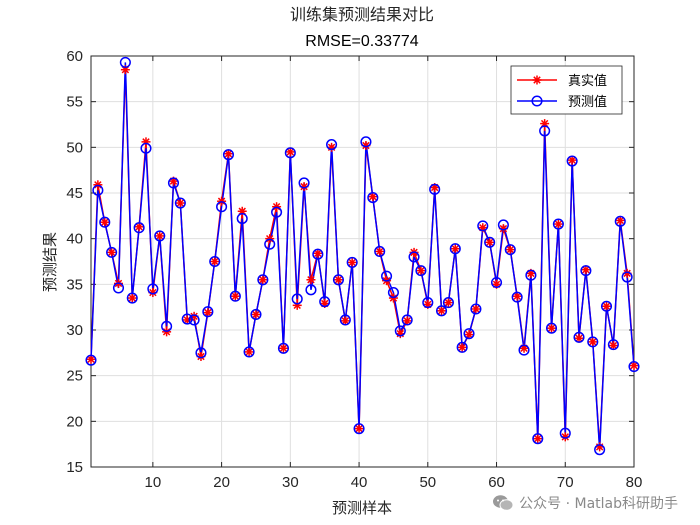 The height and width of the screenshot is (525, 700). What do you see at coordinates (359, 482) in the screenshot?
I see `x-tick-label: 40` at bounding box center [359, 482].